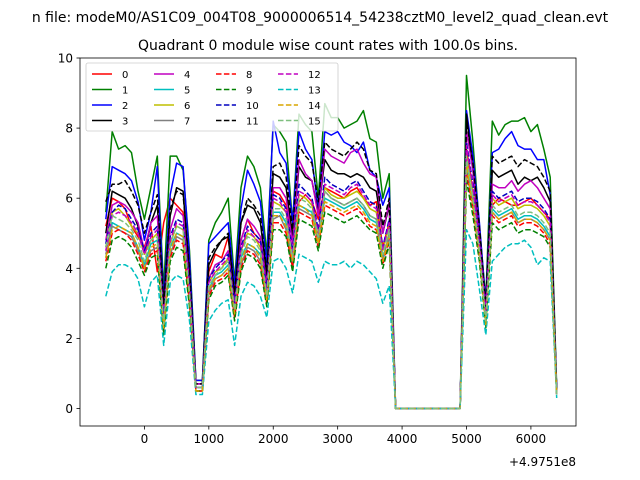  Describe the element at coordinates (69, 199) in the screenshot. I see `y-tick-label: 6` at that location.